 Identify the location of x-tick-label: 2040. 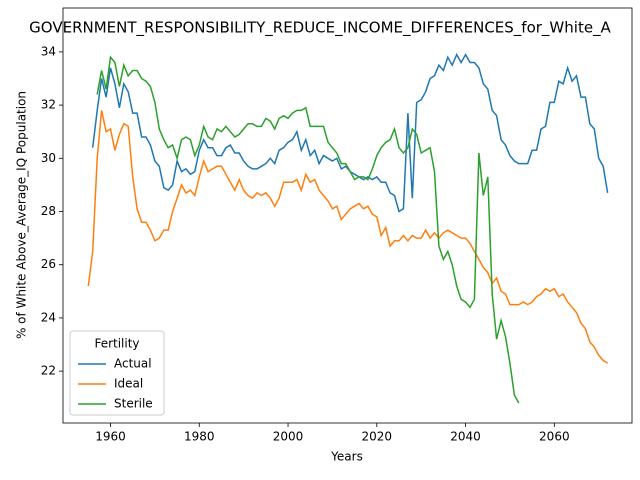
(465, 437).